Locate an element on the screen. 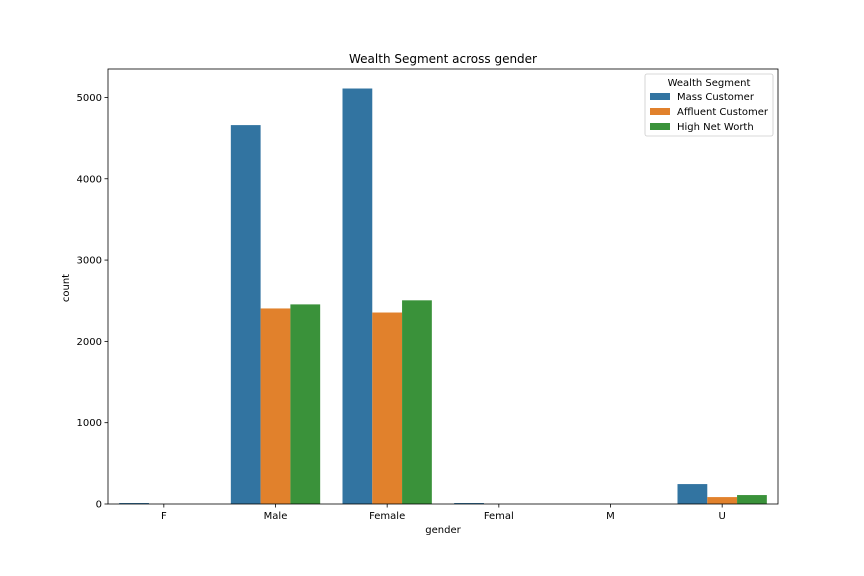  legend-label: High Net Worth is located at coordinates (715, 127).